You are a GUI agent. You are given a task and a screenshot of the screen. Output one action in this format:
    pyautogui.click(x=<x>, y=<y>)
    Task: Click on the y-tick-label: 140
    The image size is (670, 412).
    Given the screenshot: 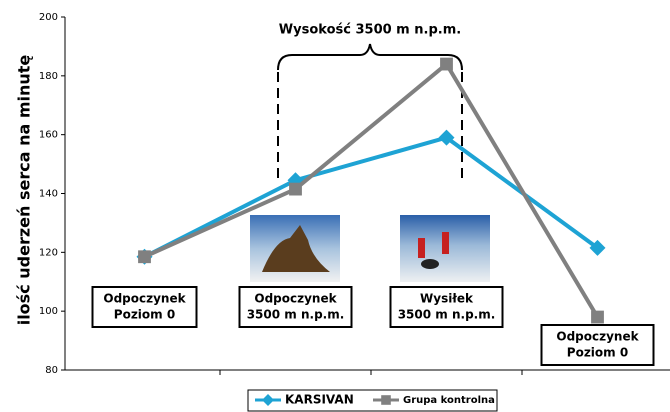 What is the action you would take?
    pyautogui.click(x=48, y=194)
    